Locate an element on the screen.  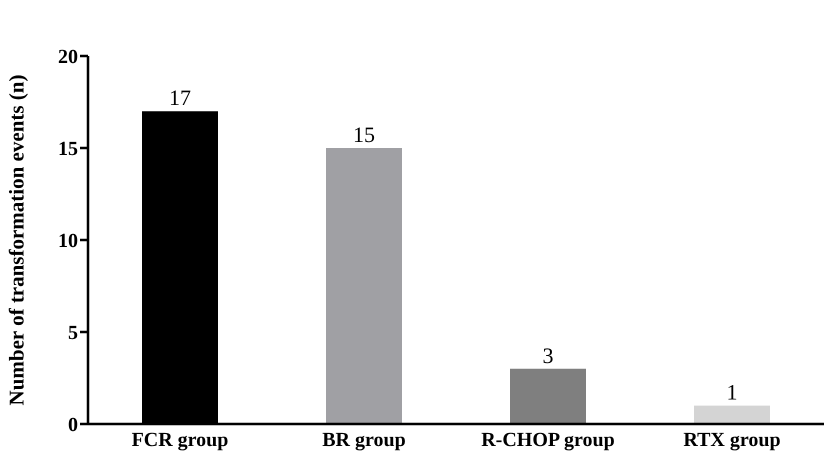
x-tick-label: R-CHOP group is located at coordinates (548, 440).